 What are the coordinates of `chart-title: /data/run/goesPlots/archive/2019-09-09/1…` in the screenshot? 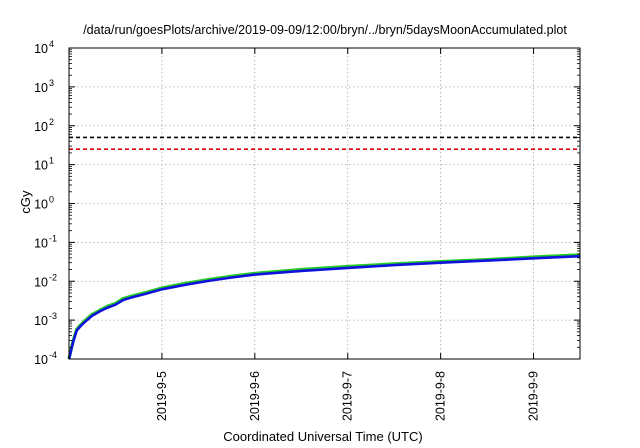 It's located at (325, 30).